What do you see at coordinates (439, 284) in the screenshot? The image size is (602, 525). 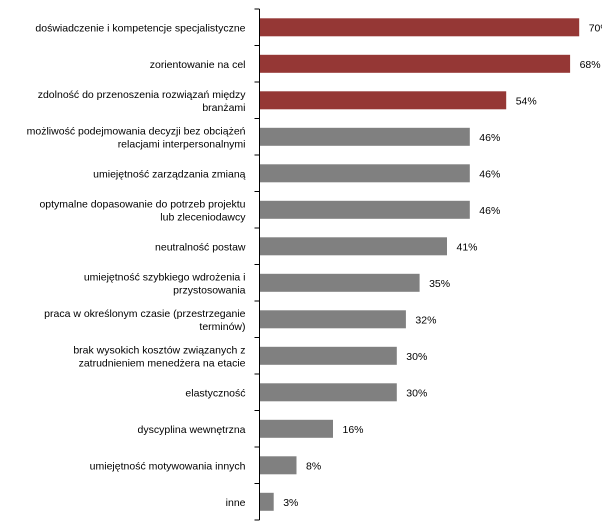 I see `data-label: 35%` at bounding box center [439, 284].